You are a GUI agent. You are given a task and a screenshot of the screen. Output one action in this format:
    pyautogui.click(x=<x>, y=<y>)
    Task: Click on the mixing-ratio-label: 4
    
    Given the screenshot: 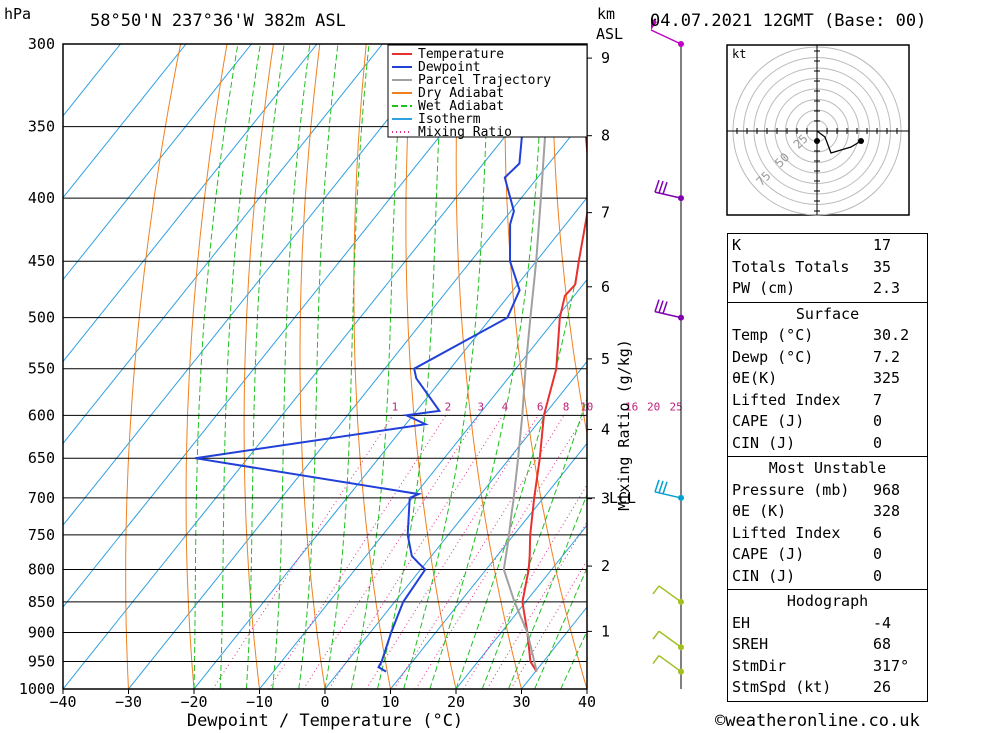 What is the action you would take?
    pyautogui.click(x=505, y=406)
    